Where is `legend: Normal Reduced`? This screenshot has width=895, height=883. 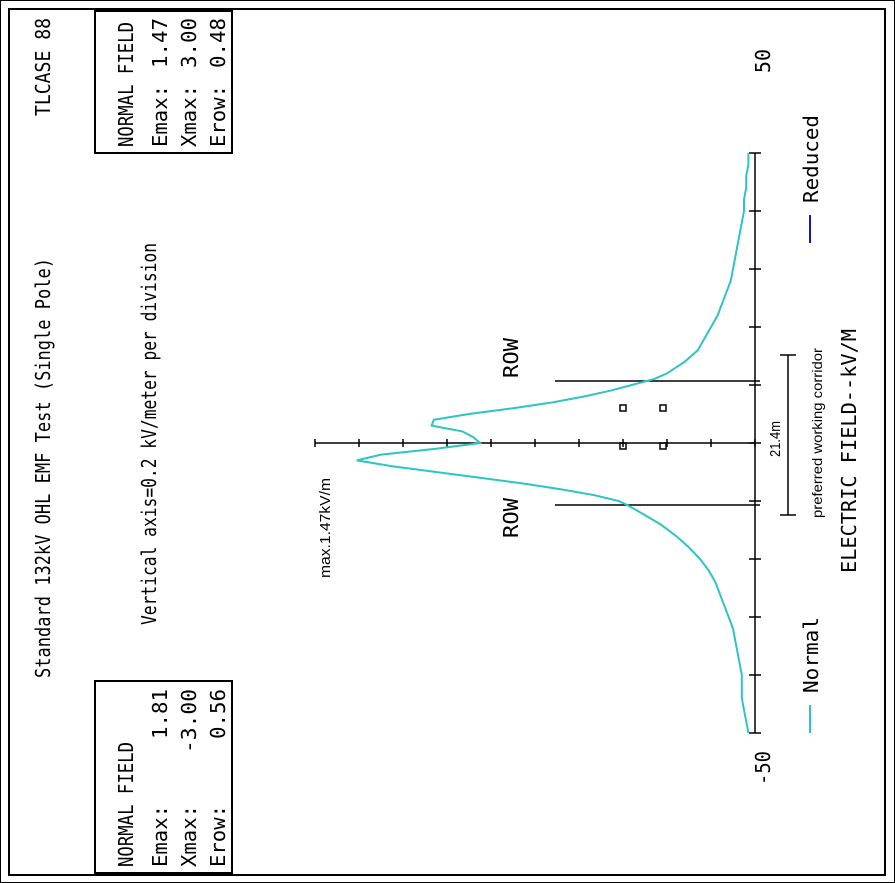 legend: Normal Reduced is located at coordinates (811, 424).